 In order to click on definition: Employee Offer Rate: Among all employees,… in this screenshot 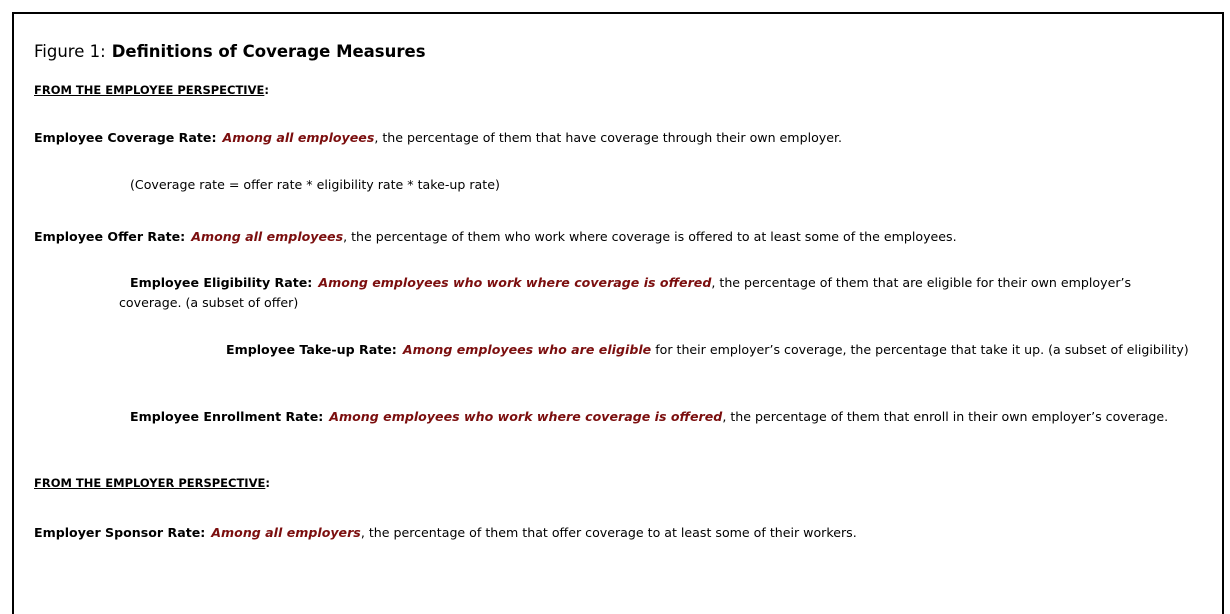, I will do `click(629, 237)`.